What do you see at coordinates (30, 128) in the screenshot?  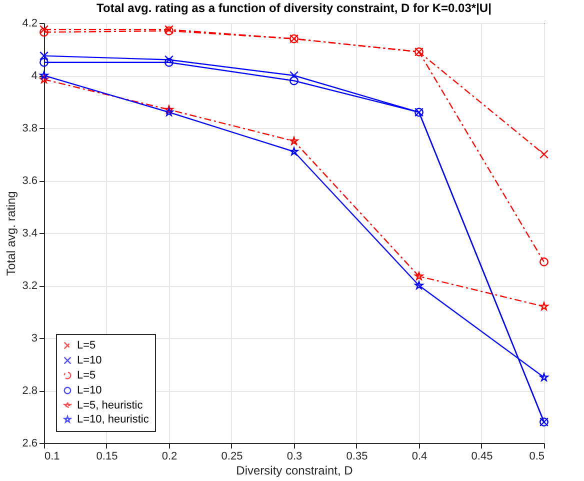 I see `y-tick-label: 3.8` at bounding box center [30, 128].